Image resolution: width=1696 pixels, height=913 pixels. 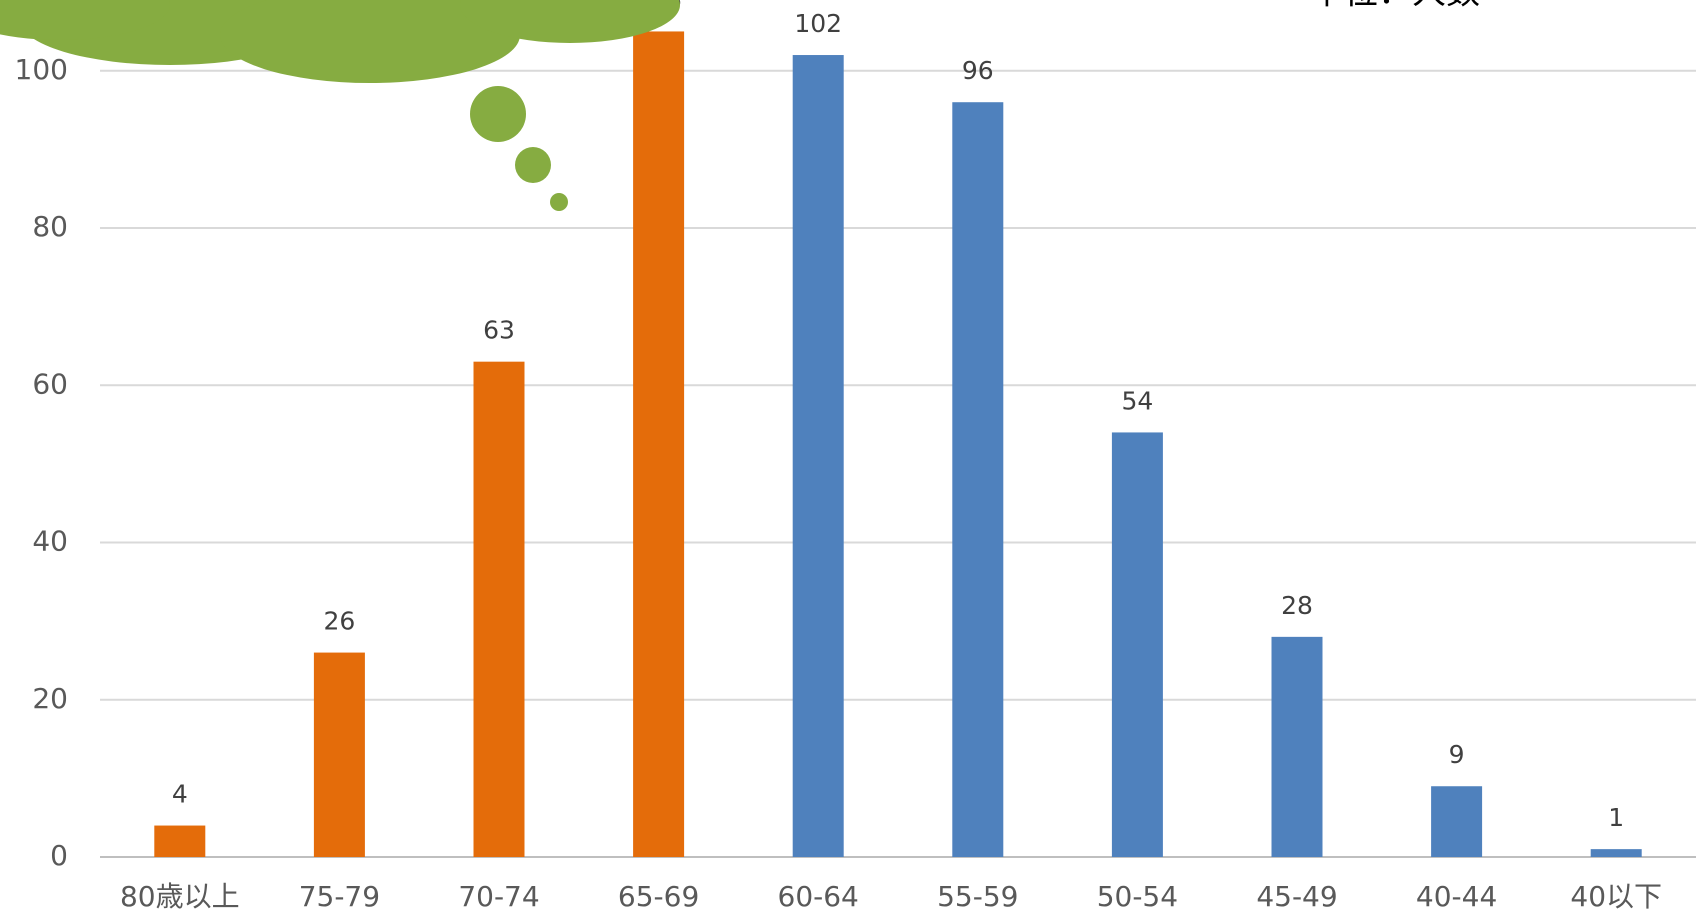 What do you see at coordinates (339, 896) in the screenshot?
I see `x-tick-label: 75-79` at bounding box center [339, 896].